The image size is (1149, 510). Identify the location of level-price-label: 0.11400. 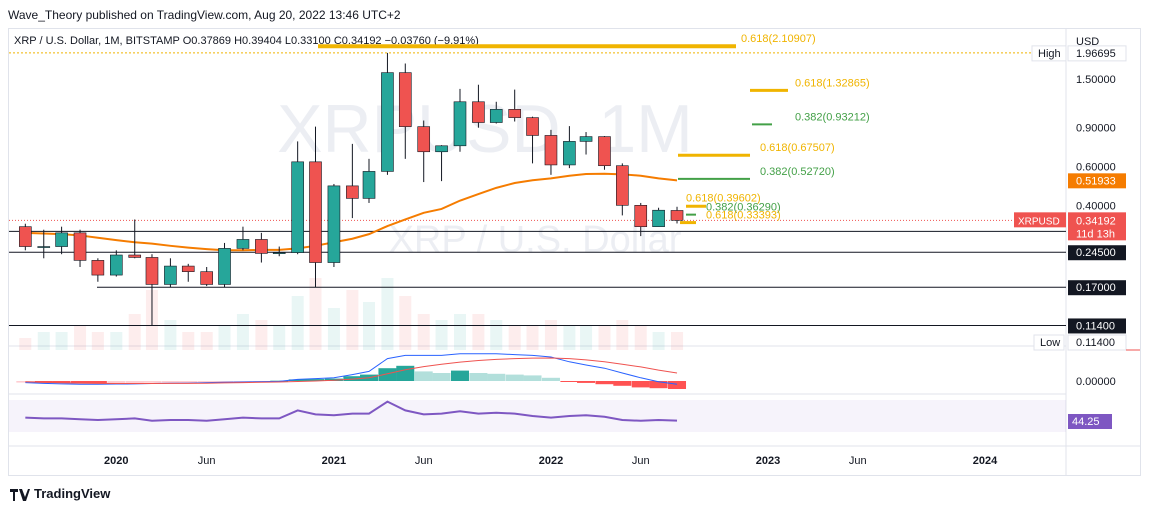
(1095, 326).